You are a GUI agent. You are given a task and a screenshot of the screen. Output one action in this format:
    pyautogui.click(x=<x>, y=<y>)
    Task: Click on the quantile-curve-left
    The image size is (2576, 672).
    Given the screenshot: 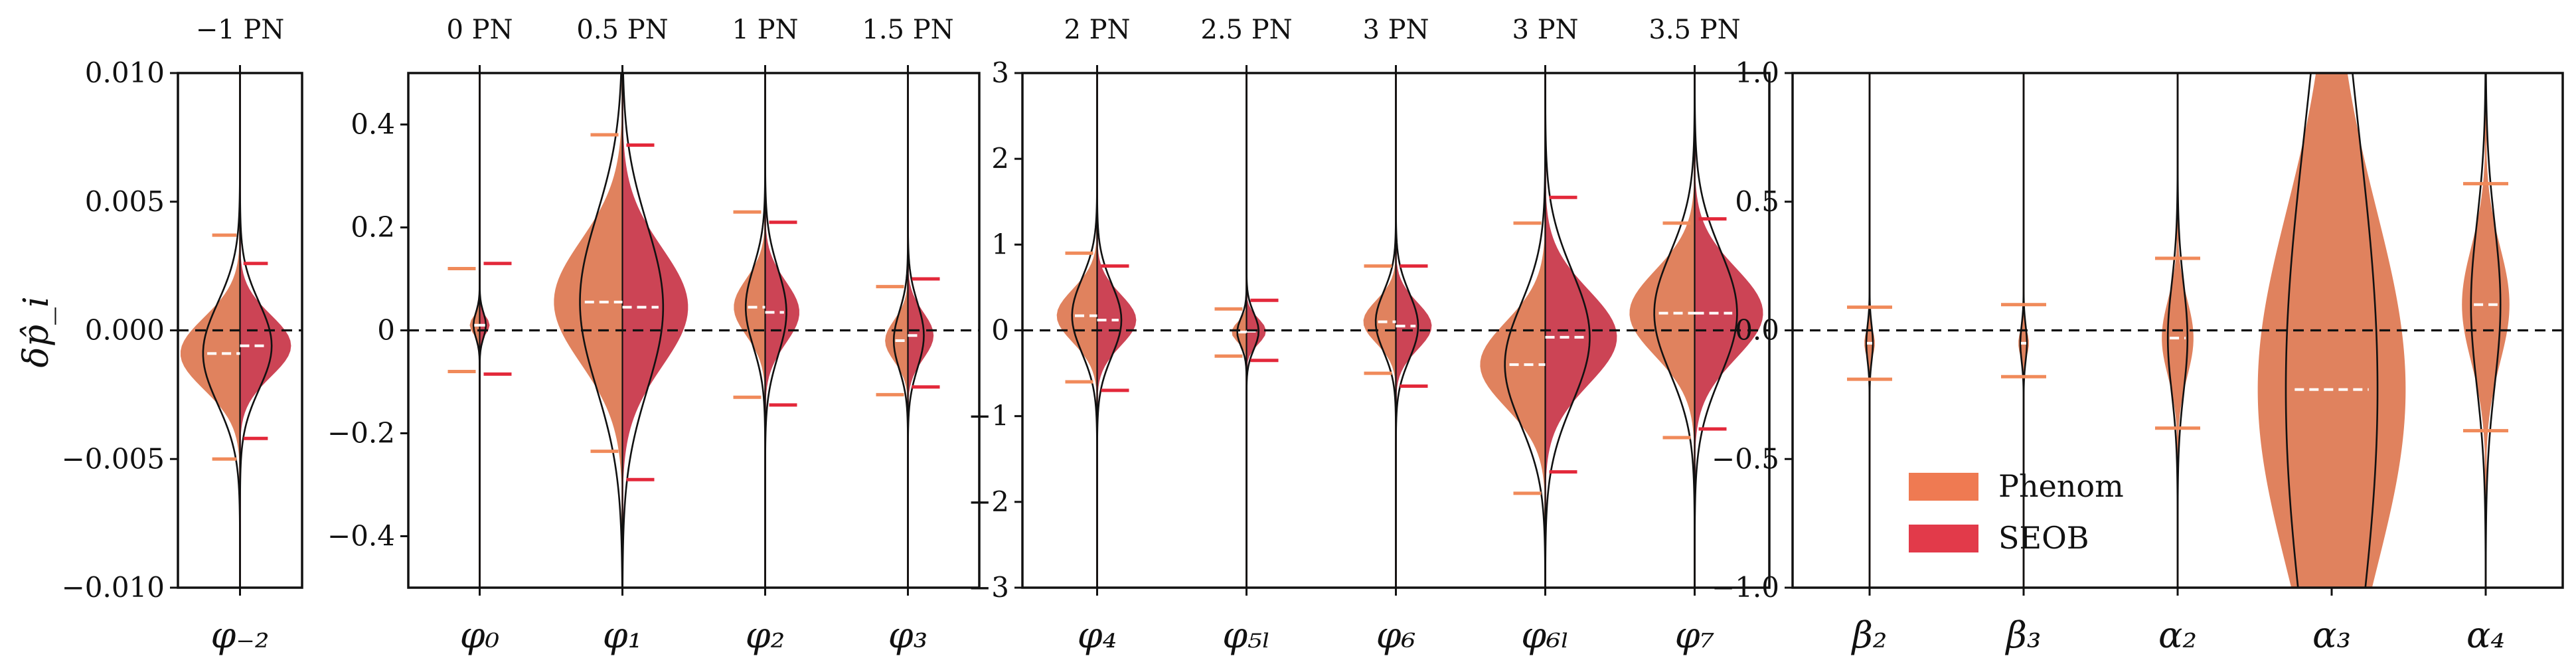 What is the action you would take?
    pyautogui.click(x=2298, y=330)
    